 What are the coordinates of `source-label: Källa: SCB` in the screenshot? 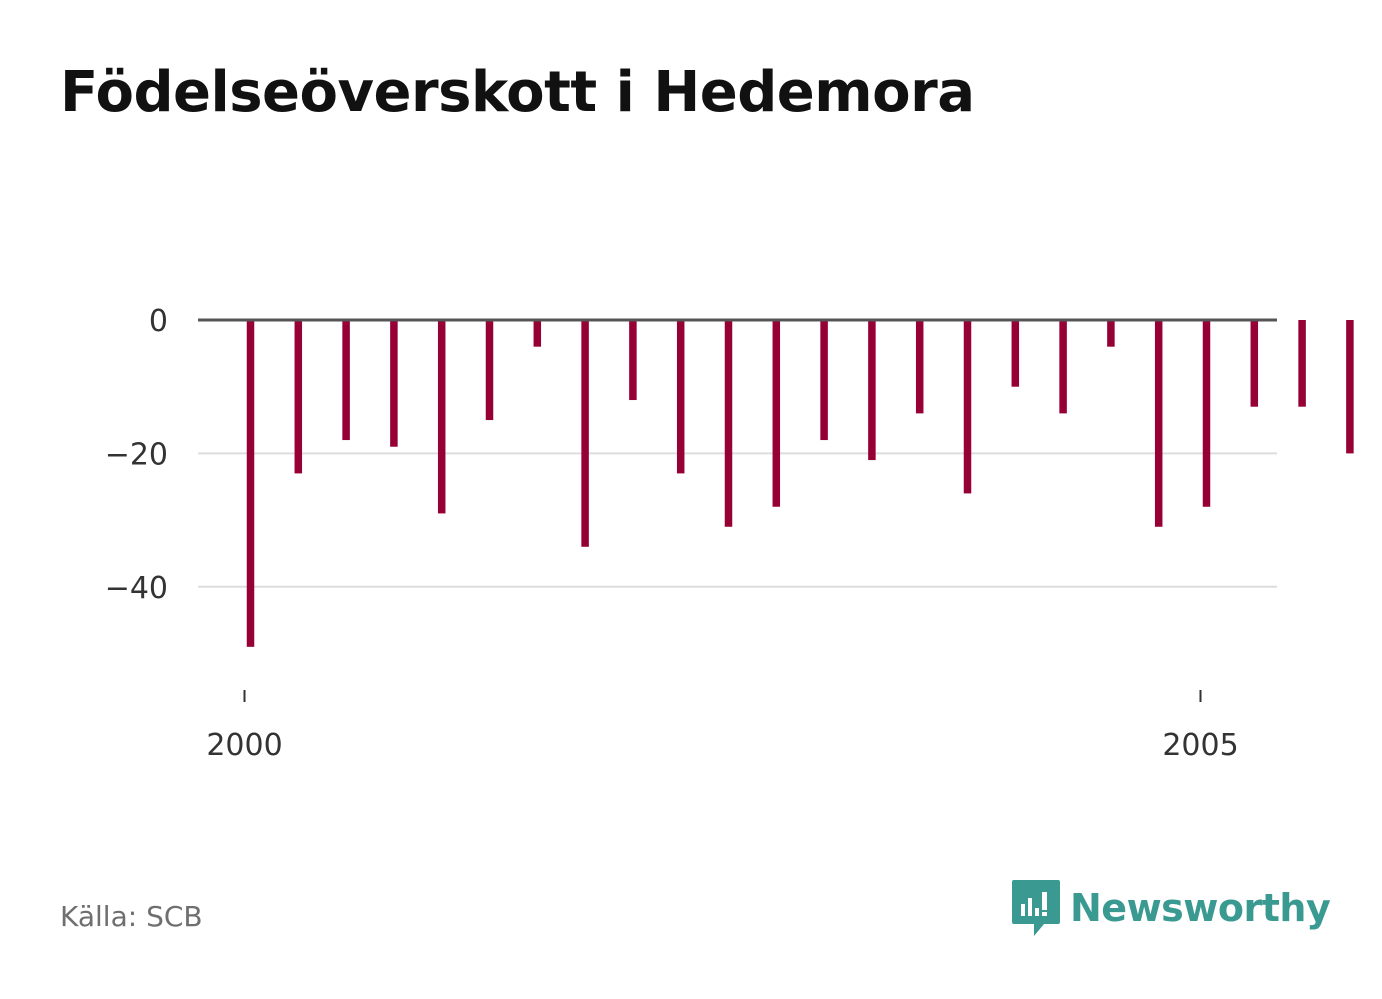 It's located at (131, 916).